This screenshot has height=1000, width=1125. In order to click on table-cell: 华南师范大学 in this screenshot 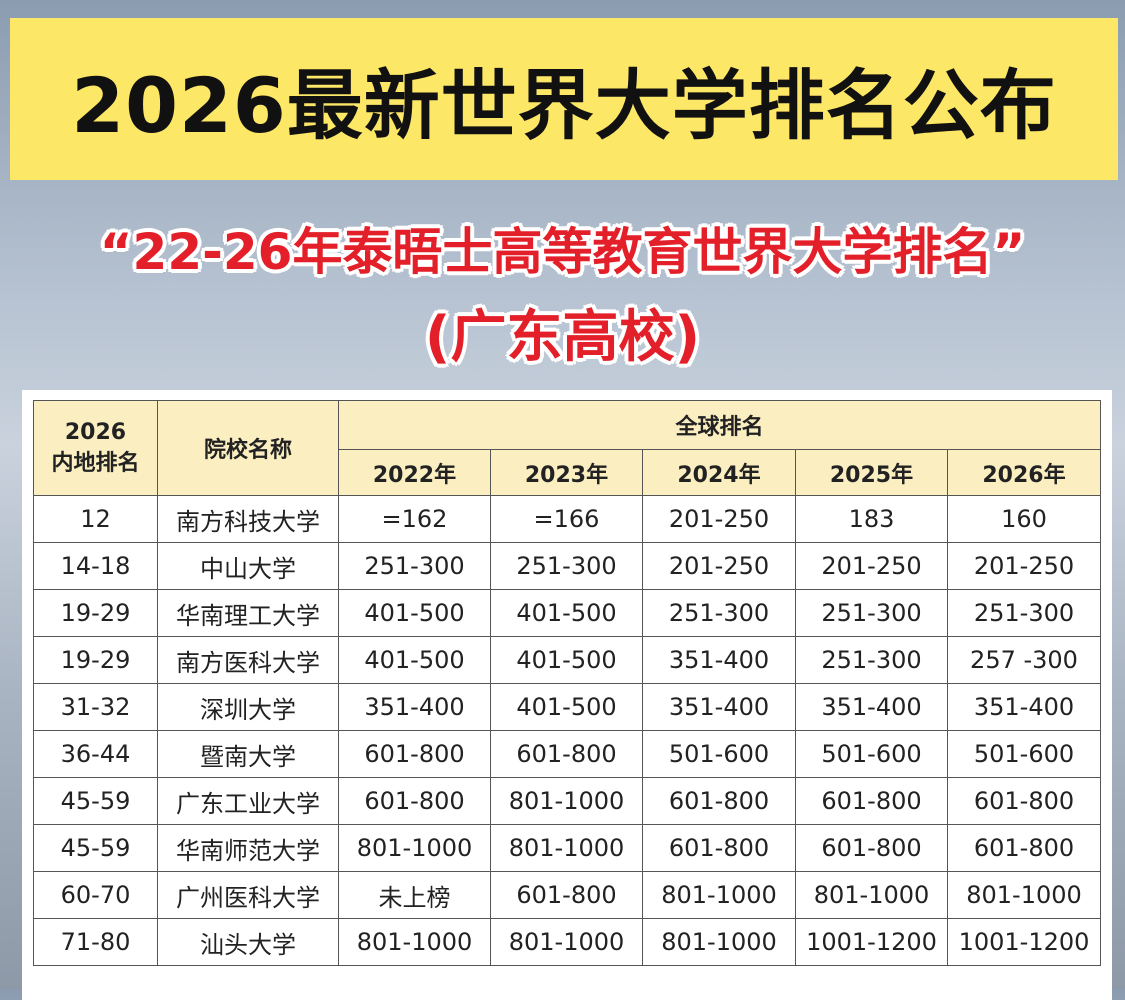, I will do `click(248, 848)`.